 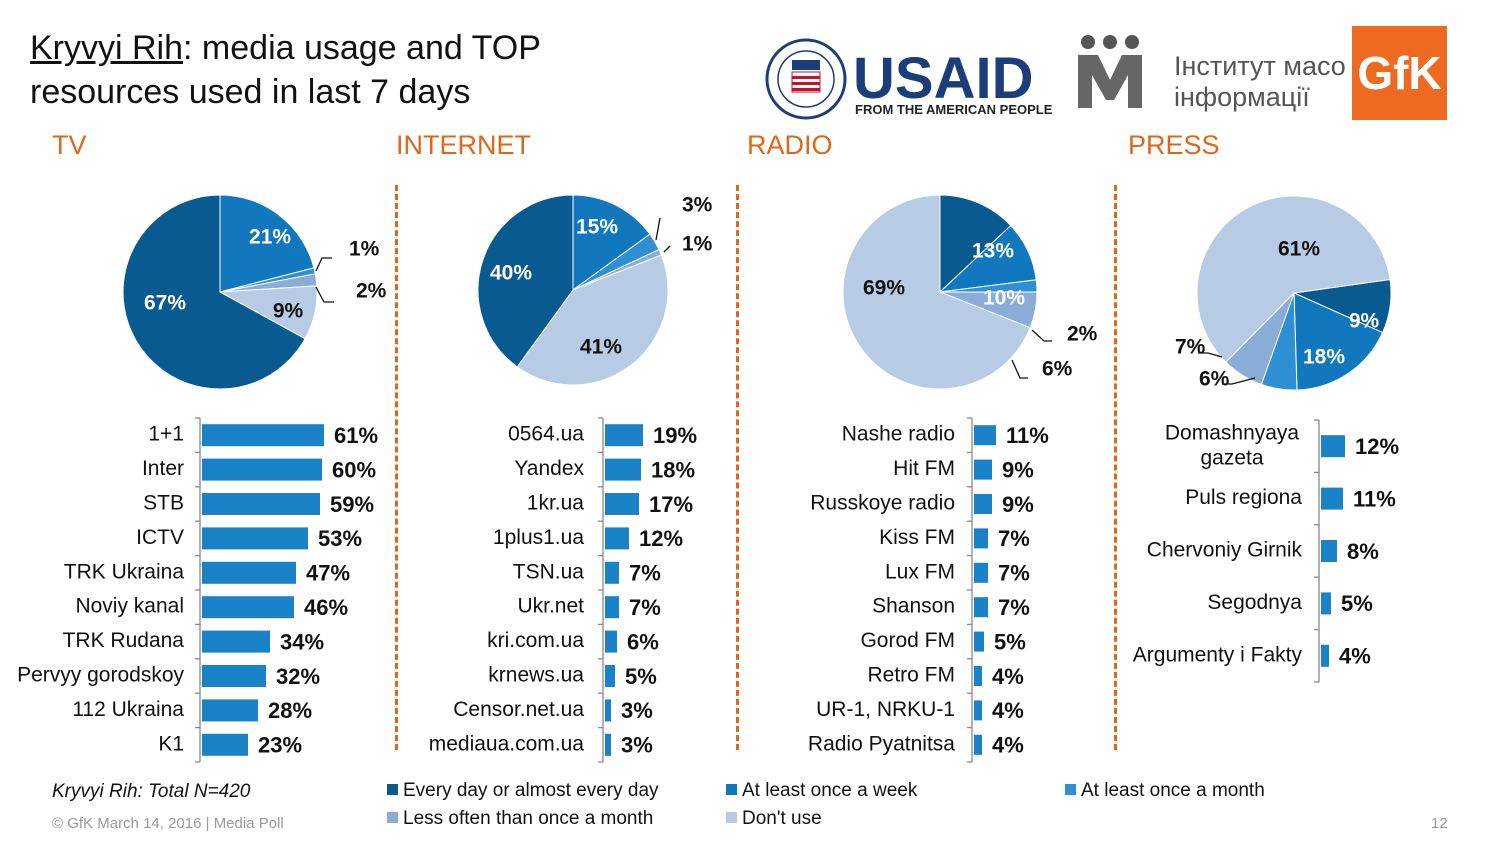 What do you see at coordinates (620, 590) in the screenshot?
I see `bars-internet` at bounding box center [620, 590].